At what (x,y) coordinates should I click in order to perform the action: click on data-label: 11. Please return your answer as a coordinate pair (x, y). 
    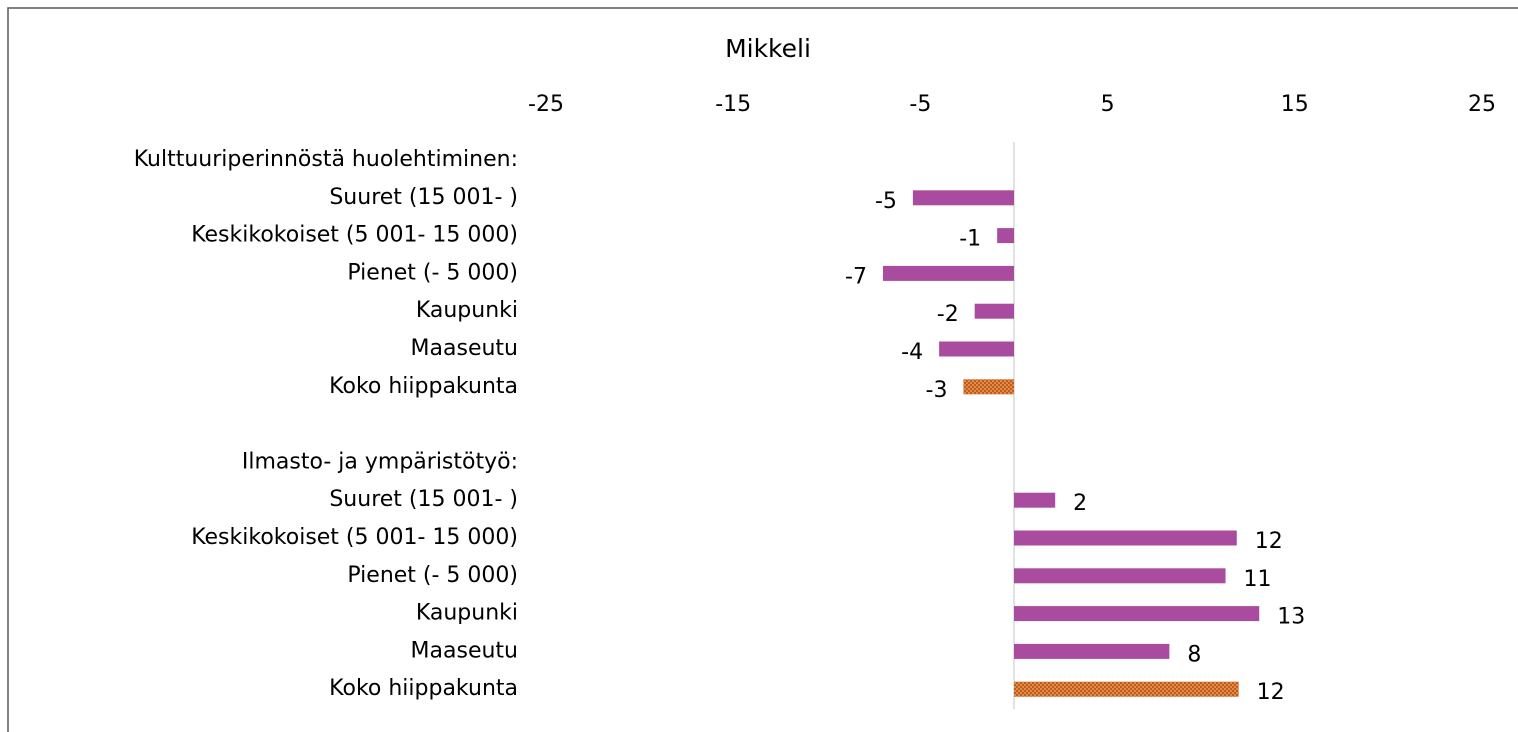
    Looking at the image, I should click on (1258, 579).